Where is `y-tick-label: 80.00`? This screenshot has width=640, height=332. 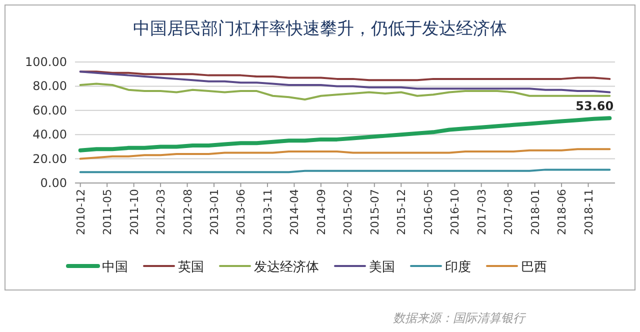 y-tick-label: 80.00 is located at coordinates (49, 86).